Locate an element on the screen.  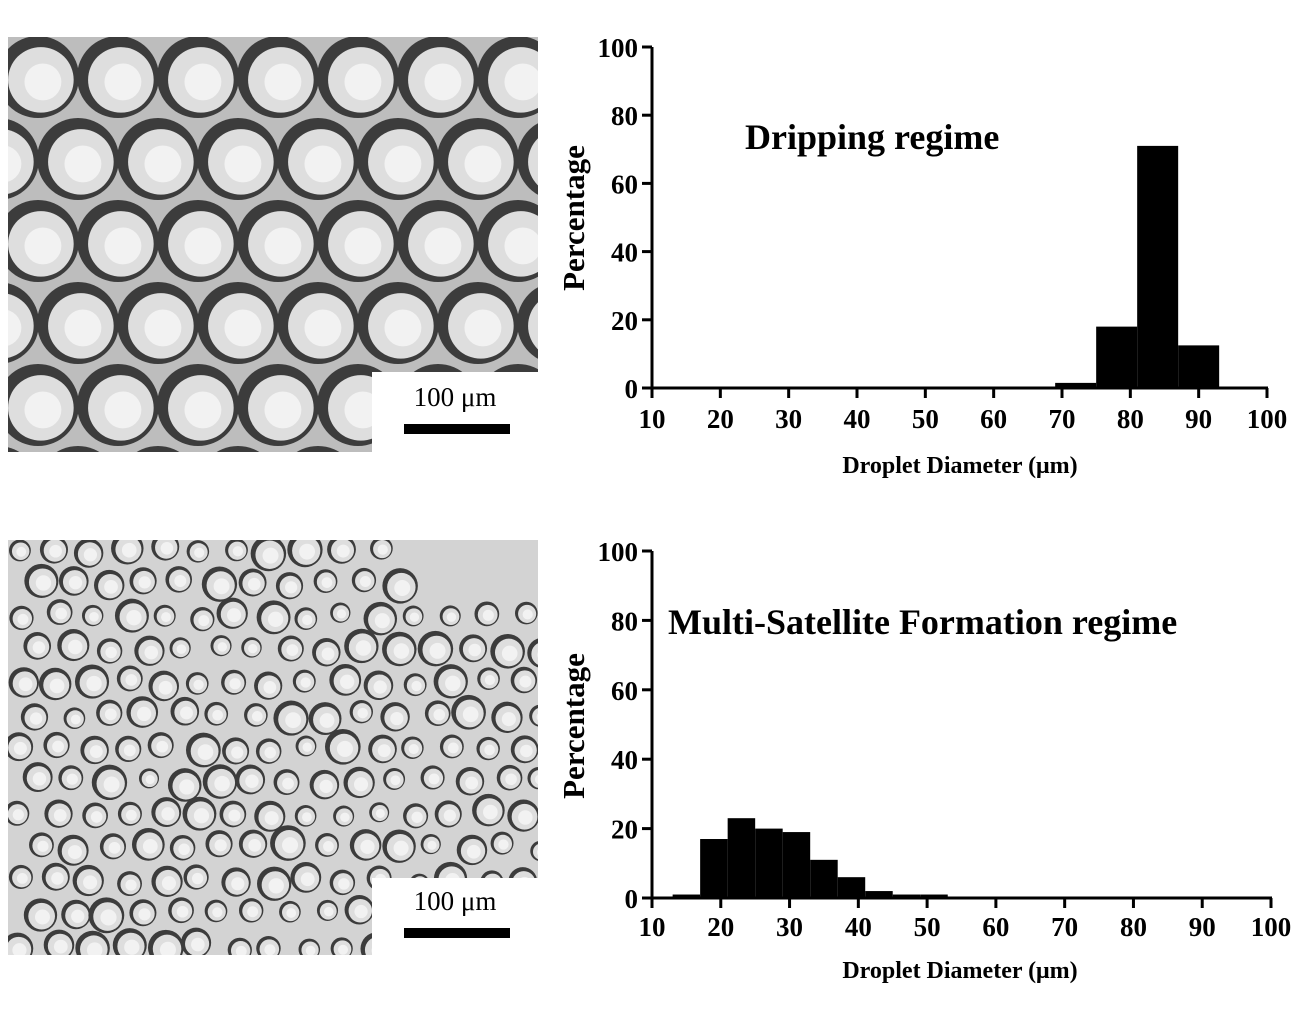
scale-bar-box: 100 μm is located at coordinates (455, 412).